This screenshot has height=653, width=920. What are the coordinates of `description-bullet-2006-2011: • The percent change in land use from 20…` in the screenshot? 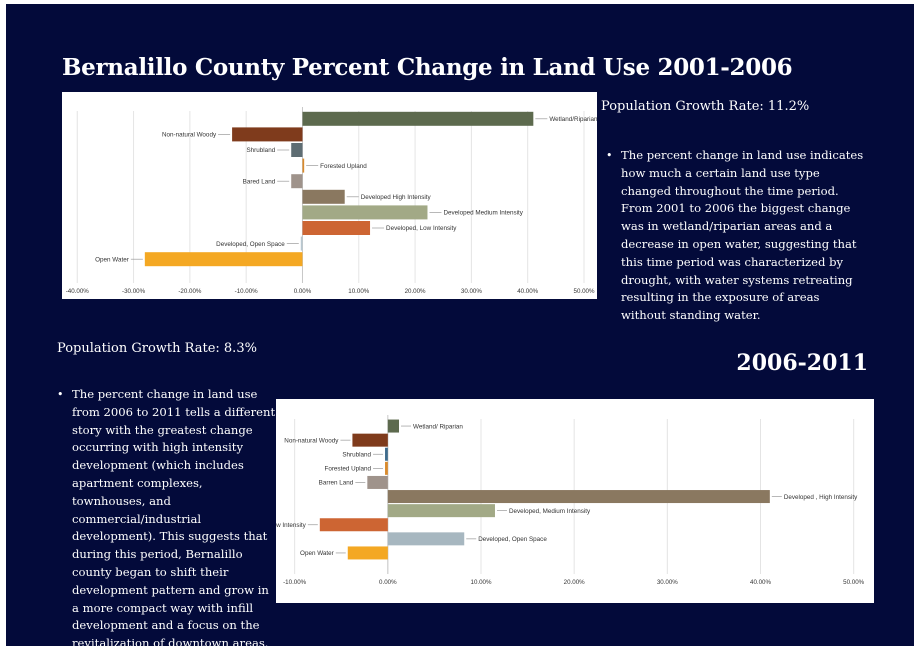 It's located at (167, 519).